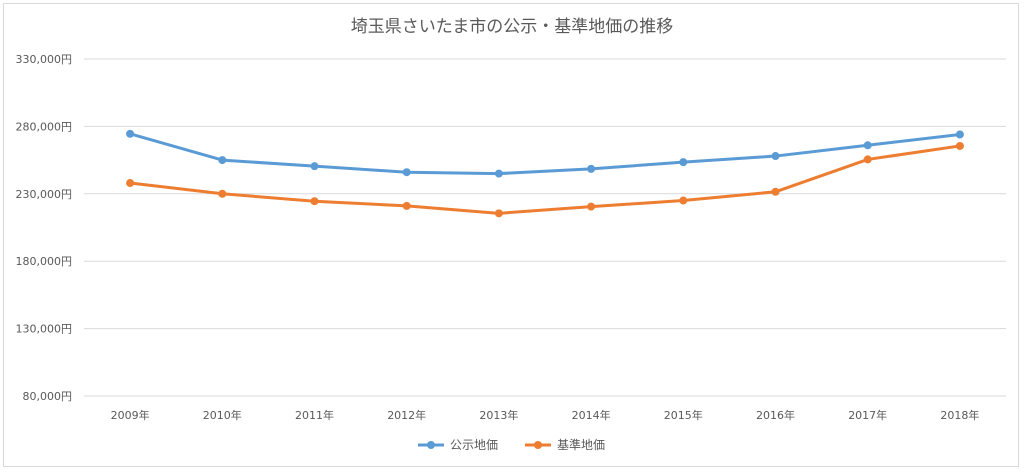 This screenshot has width=1024, height=472. I want to click on legend: 公示地価 基準地価, so click(511, 444).